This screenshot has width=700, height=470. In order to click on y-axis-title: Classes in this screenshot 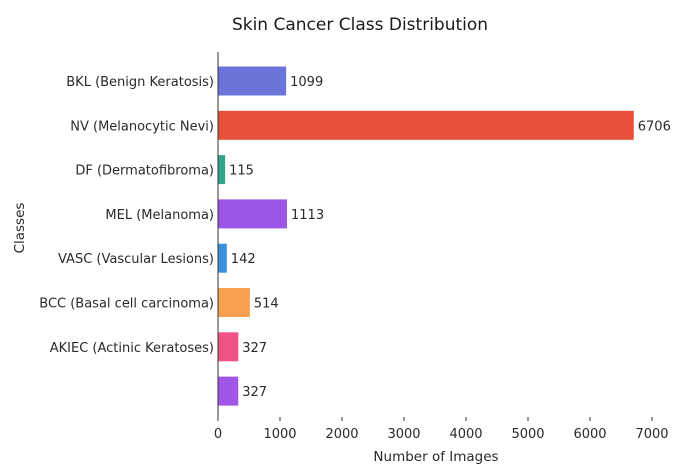, I will do `click(20, 228)`.